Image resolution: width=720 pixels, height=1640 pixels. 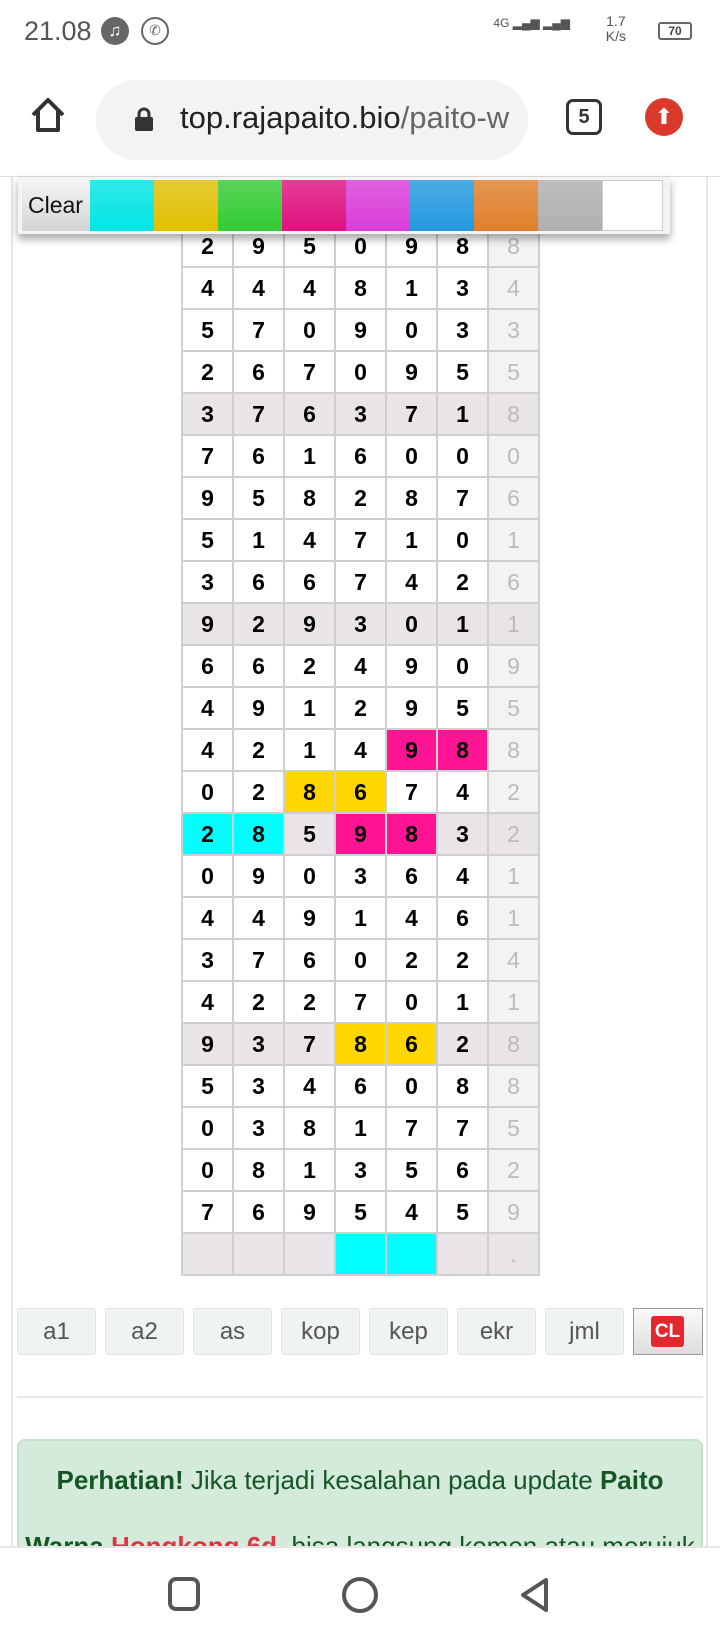 I want to click on sum-cell: 4, so click(x=513, y=288).